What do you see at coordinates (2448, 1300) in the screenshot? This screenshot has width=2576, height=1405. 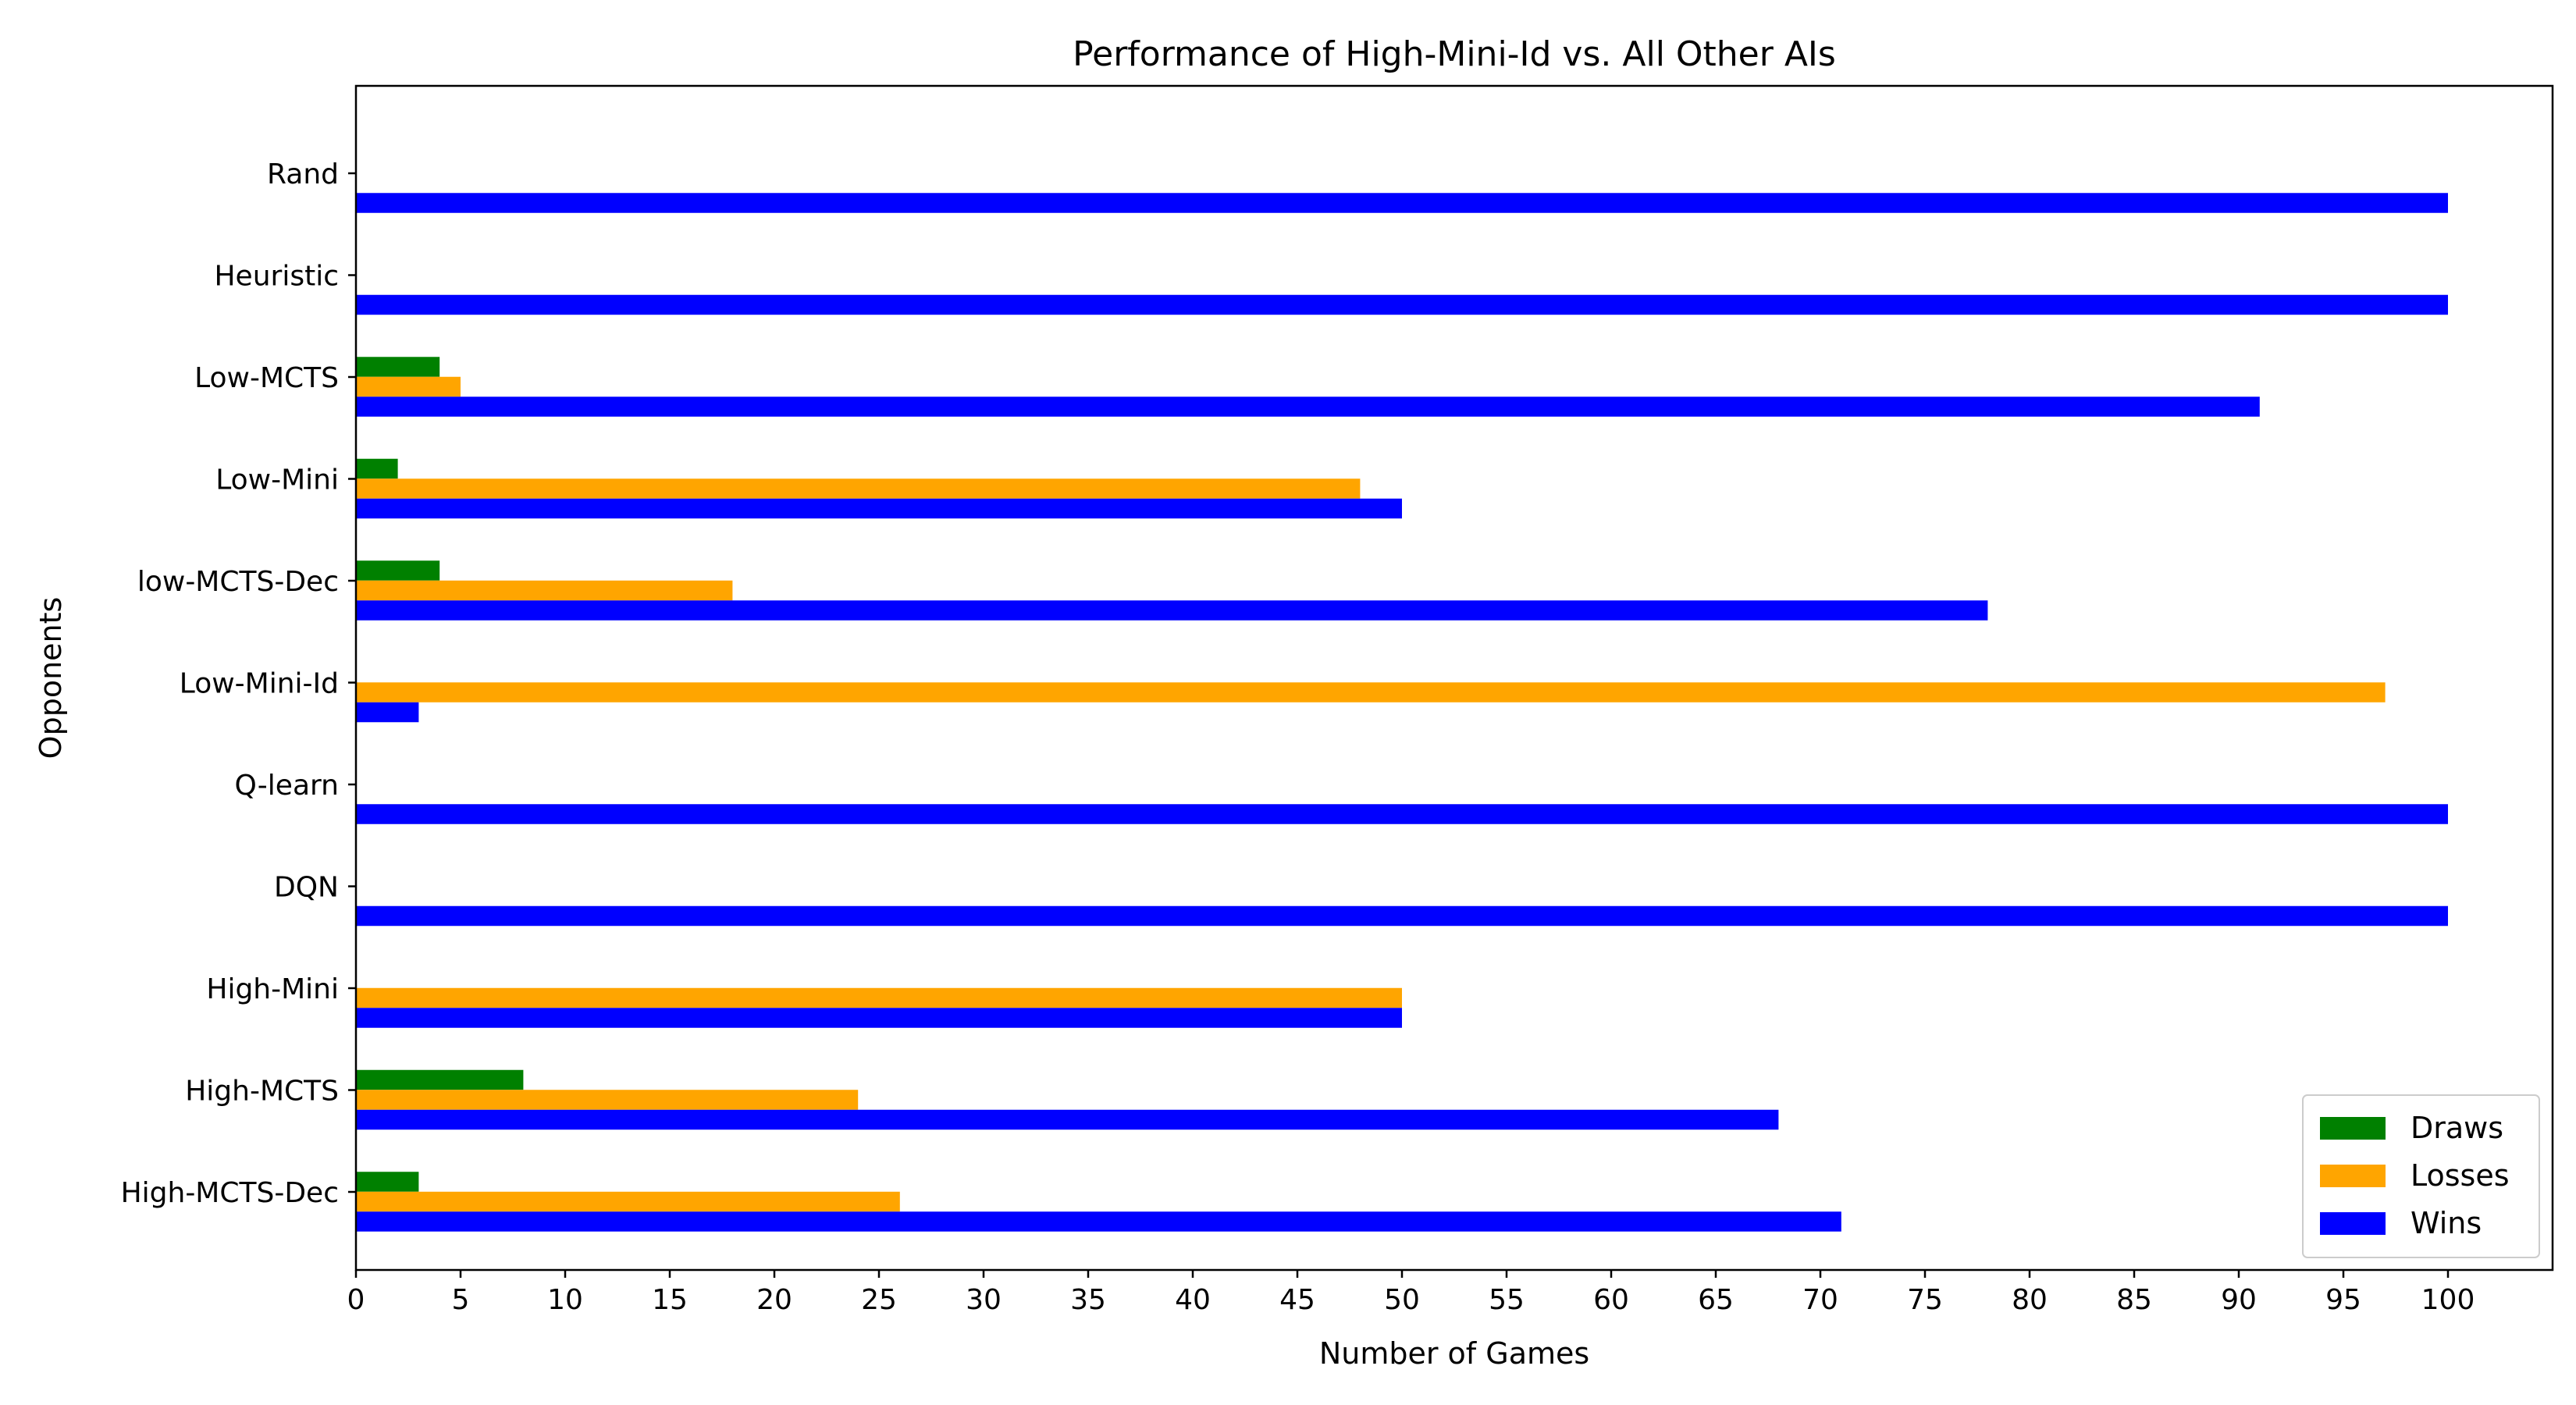 I see `x-tick-label: 100` at bounding box center [2448, 1300].